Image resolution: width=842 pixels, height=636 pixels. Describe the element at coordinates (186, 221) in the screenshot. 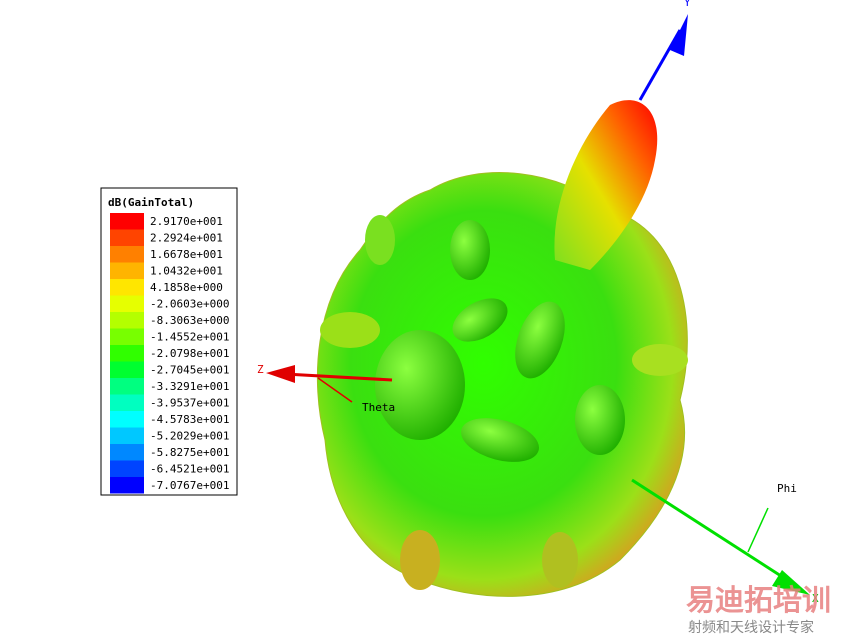

I see `legend-label: 2.9170e+001` at that location.